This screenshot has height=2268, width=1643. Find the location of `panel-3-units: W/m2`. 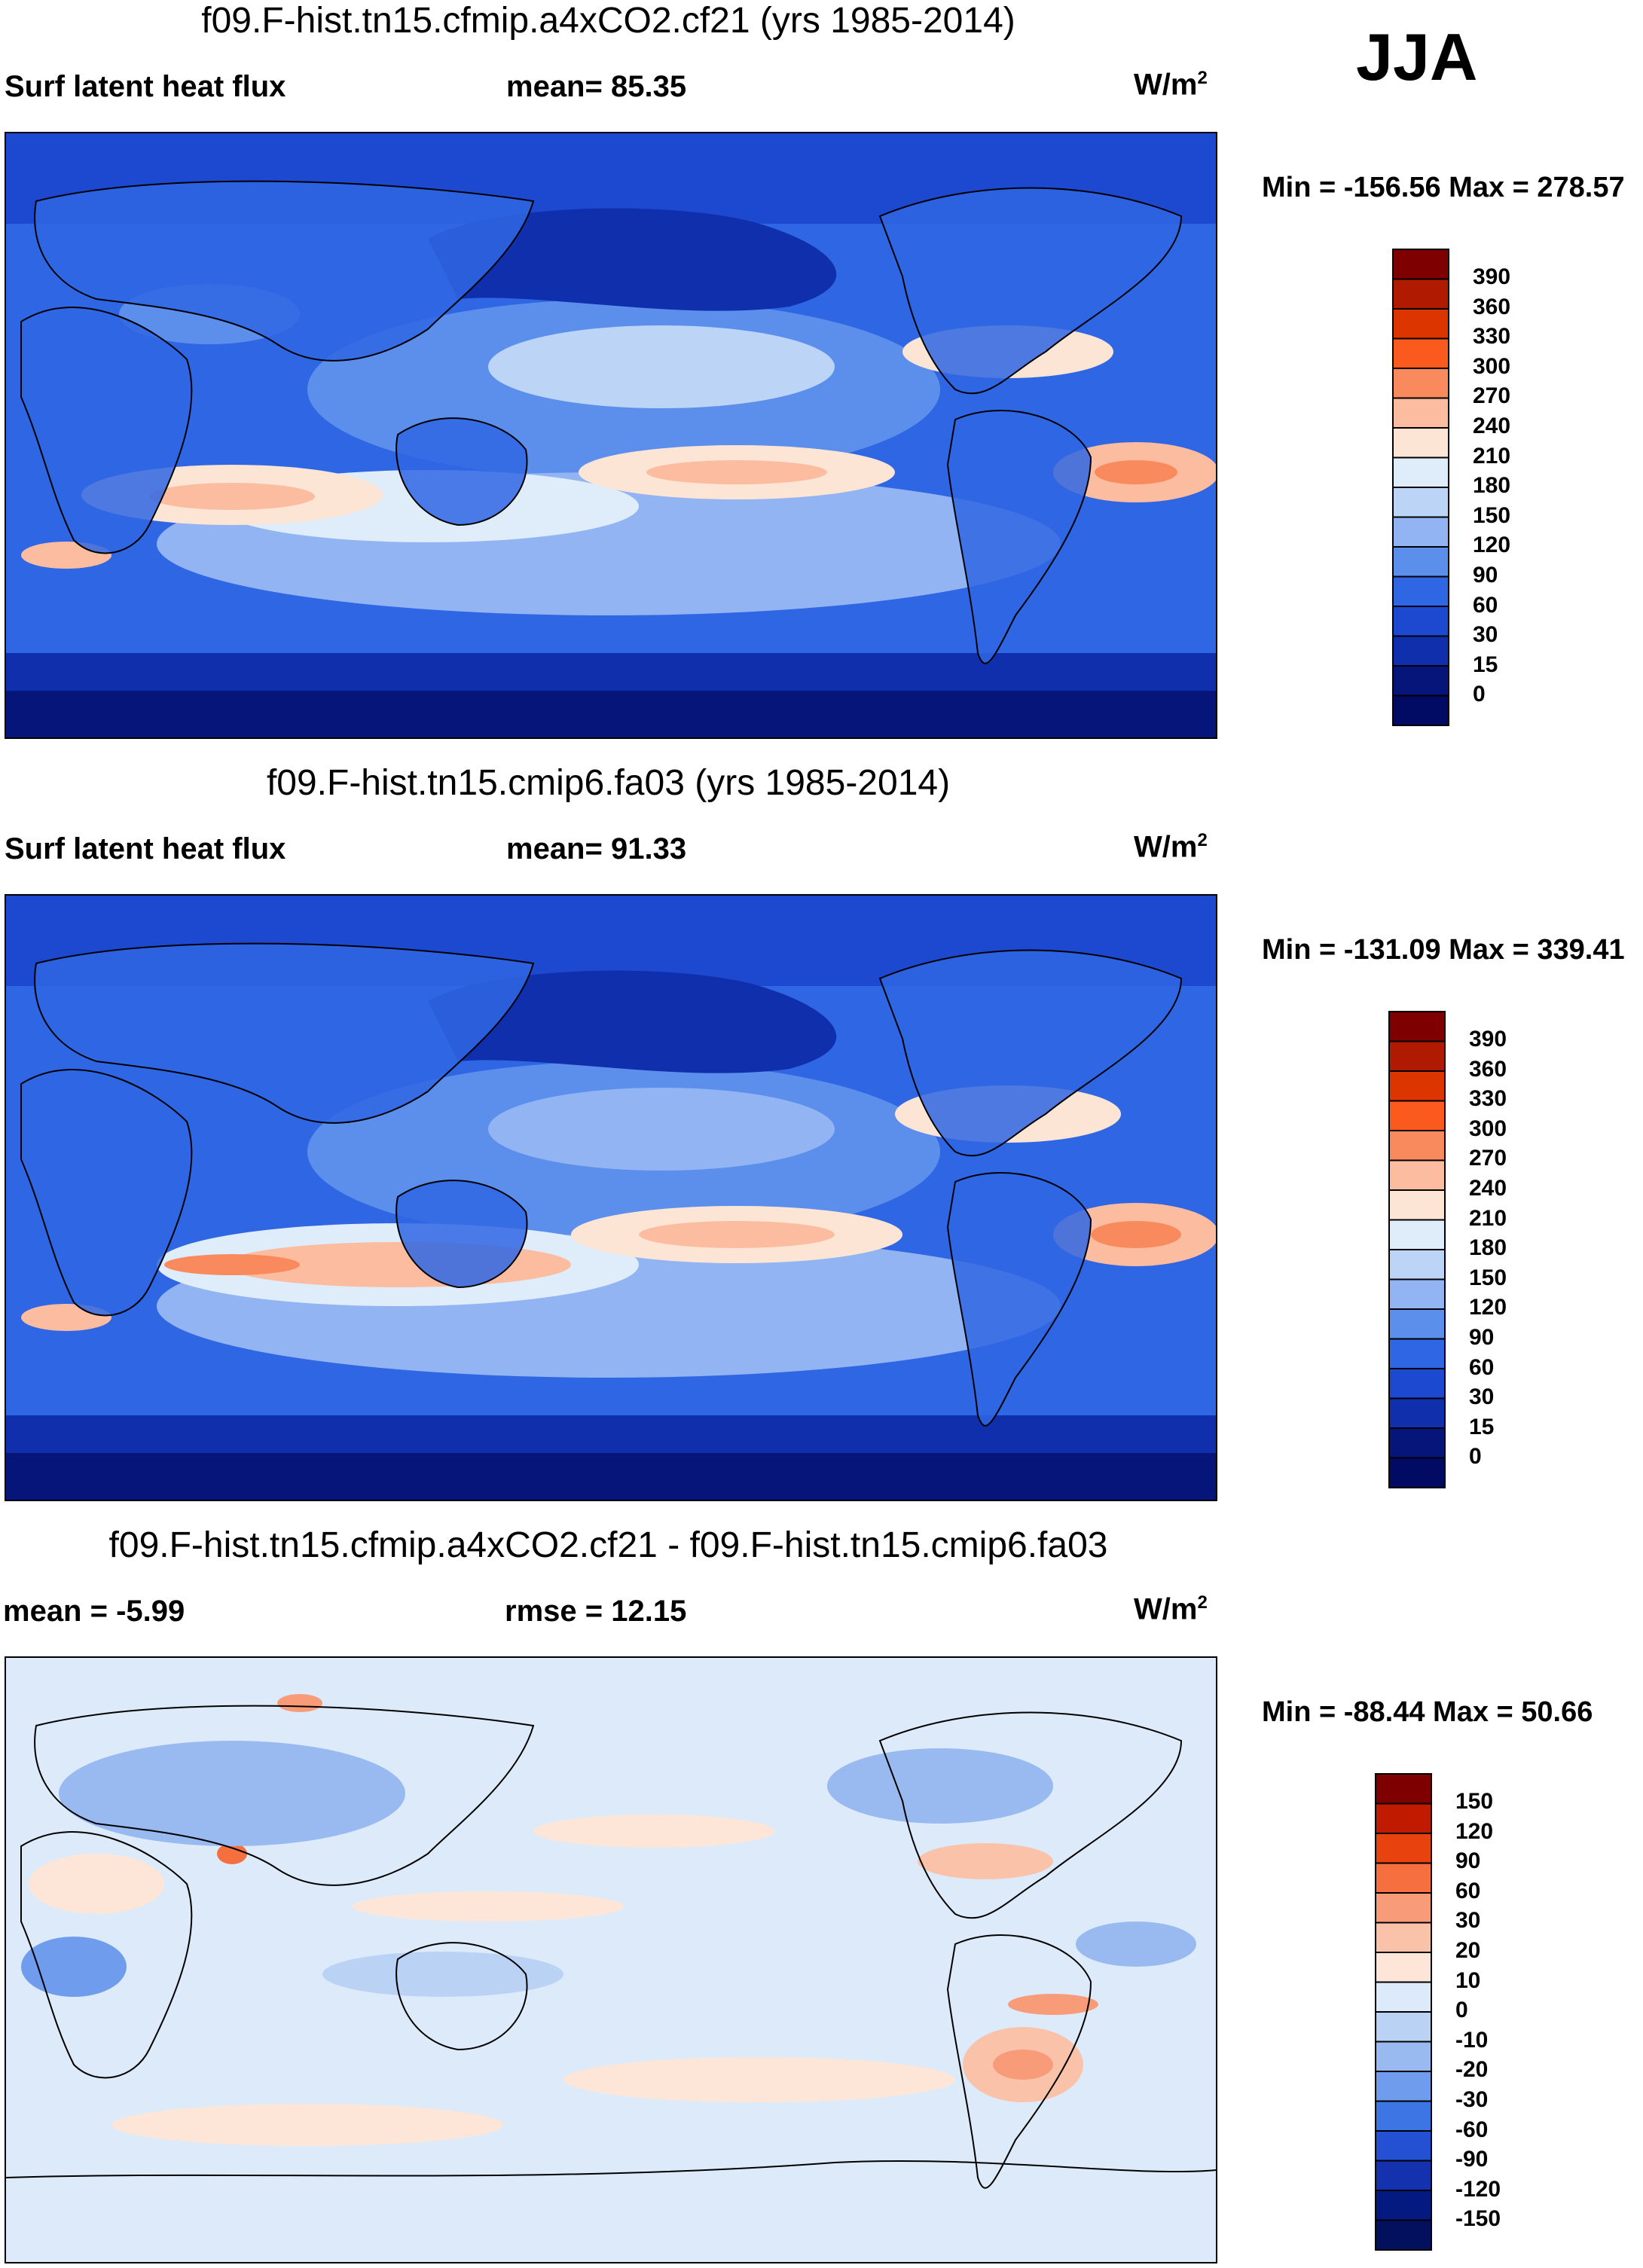

panel-3-units: W/m2 is located at coordinates (1171, 1609).